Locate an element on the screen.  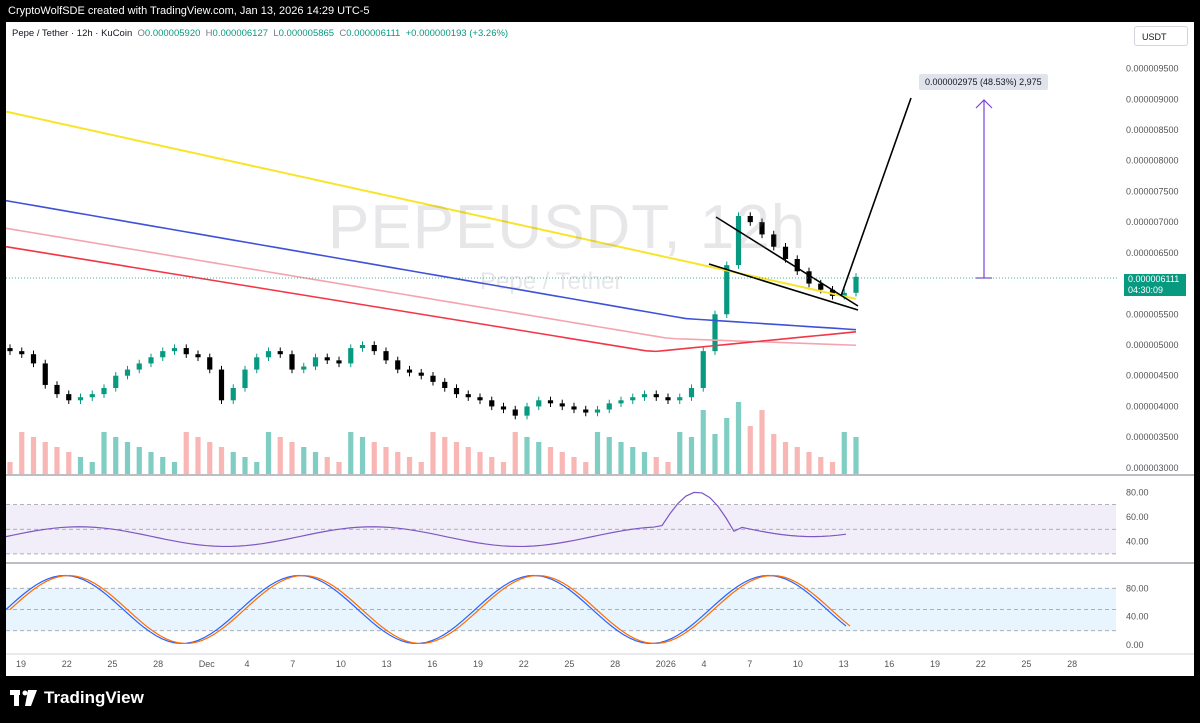
tradingview-logo: TradingView is located at coordinates (77, 698).